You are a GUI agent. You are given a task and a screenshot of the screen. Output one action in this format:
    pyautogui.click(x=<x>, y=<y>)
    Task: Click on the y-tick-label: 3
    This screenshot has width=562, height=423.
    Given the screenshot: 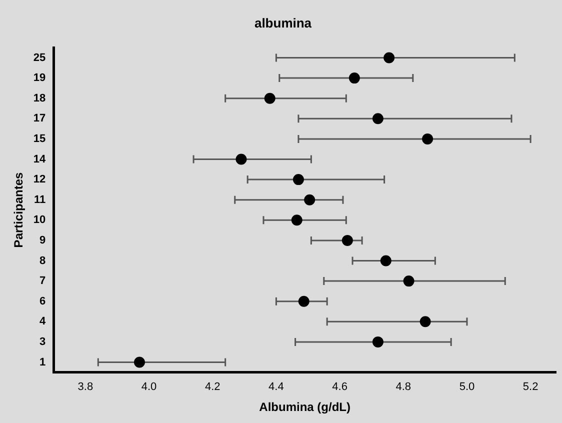 What is the action you would take?
    pyautogui.click(x=43, y=342)
    